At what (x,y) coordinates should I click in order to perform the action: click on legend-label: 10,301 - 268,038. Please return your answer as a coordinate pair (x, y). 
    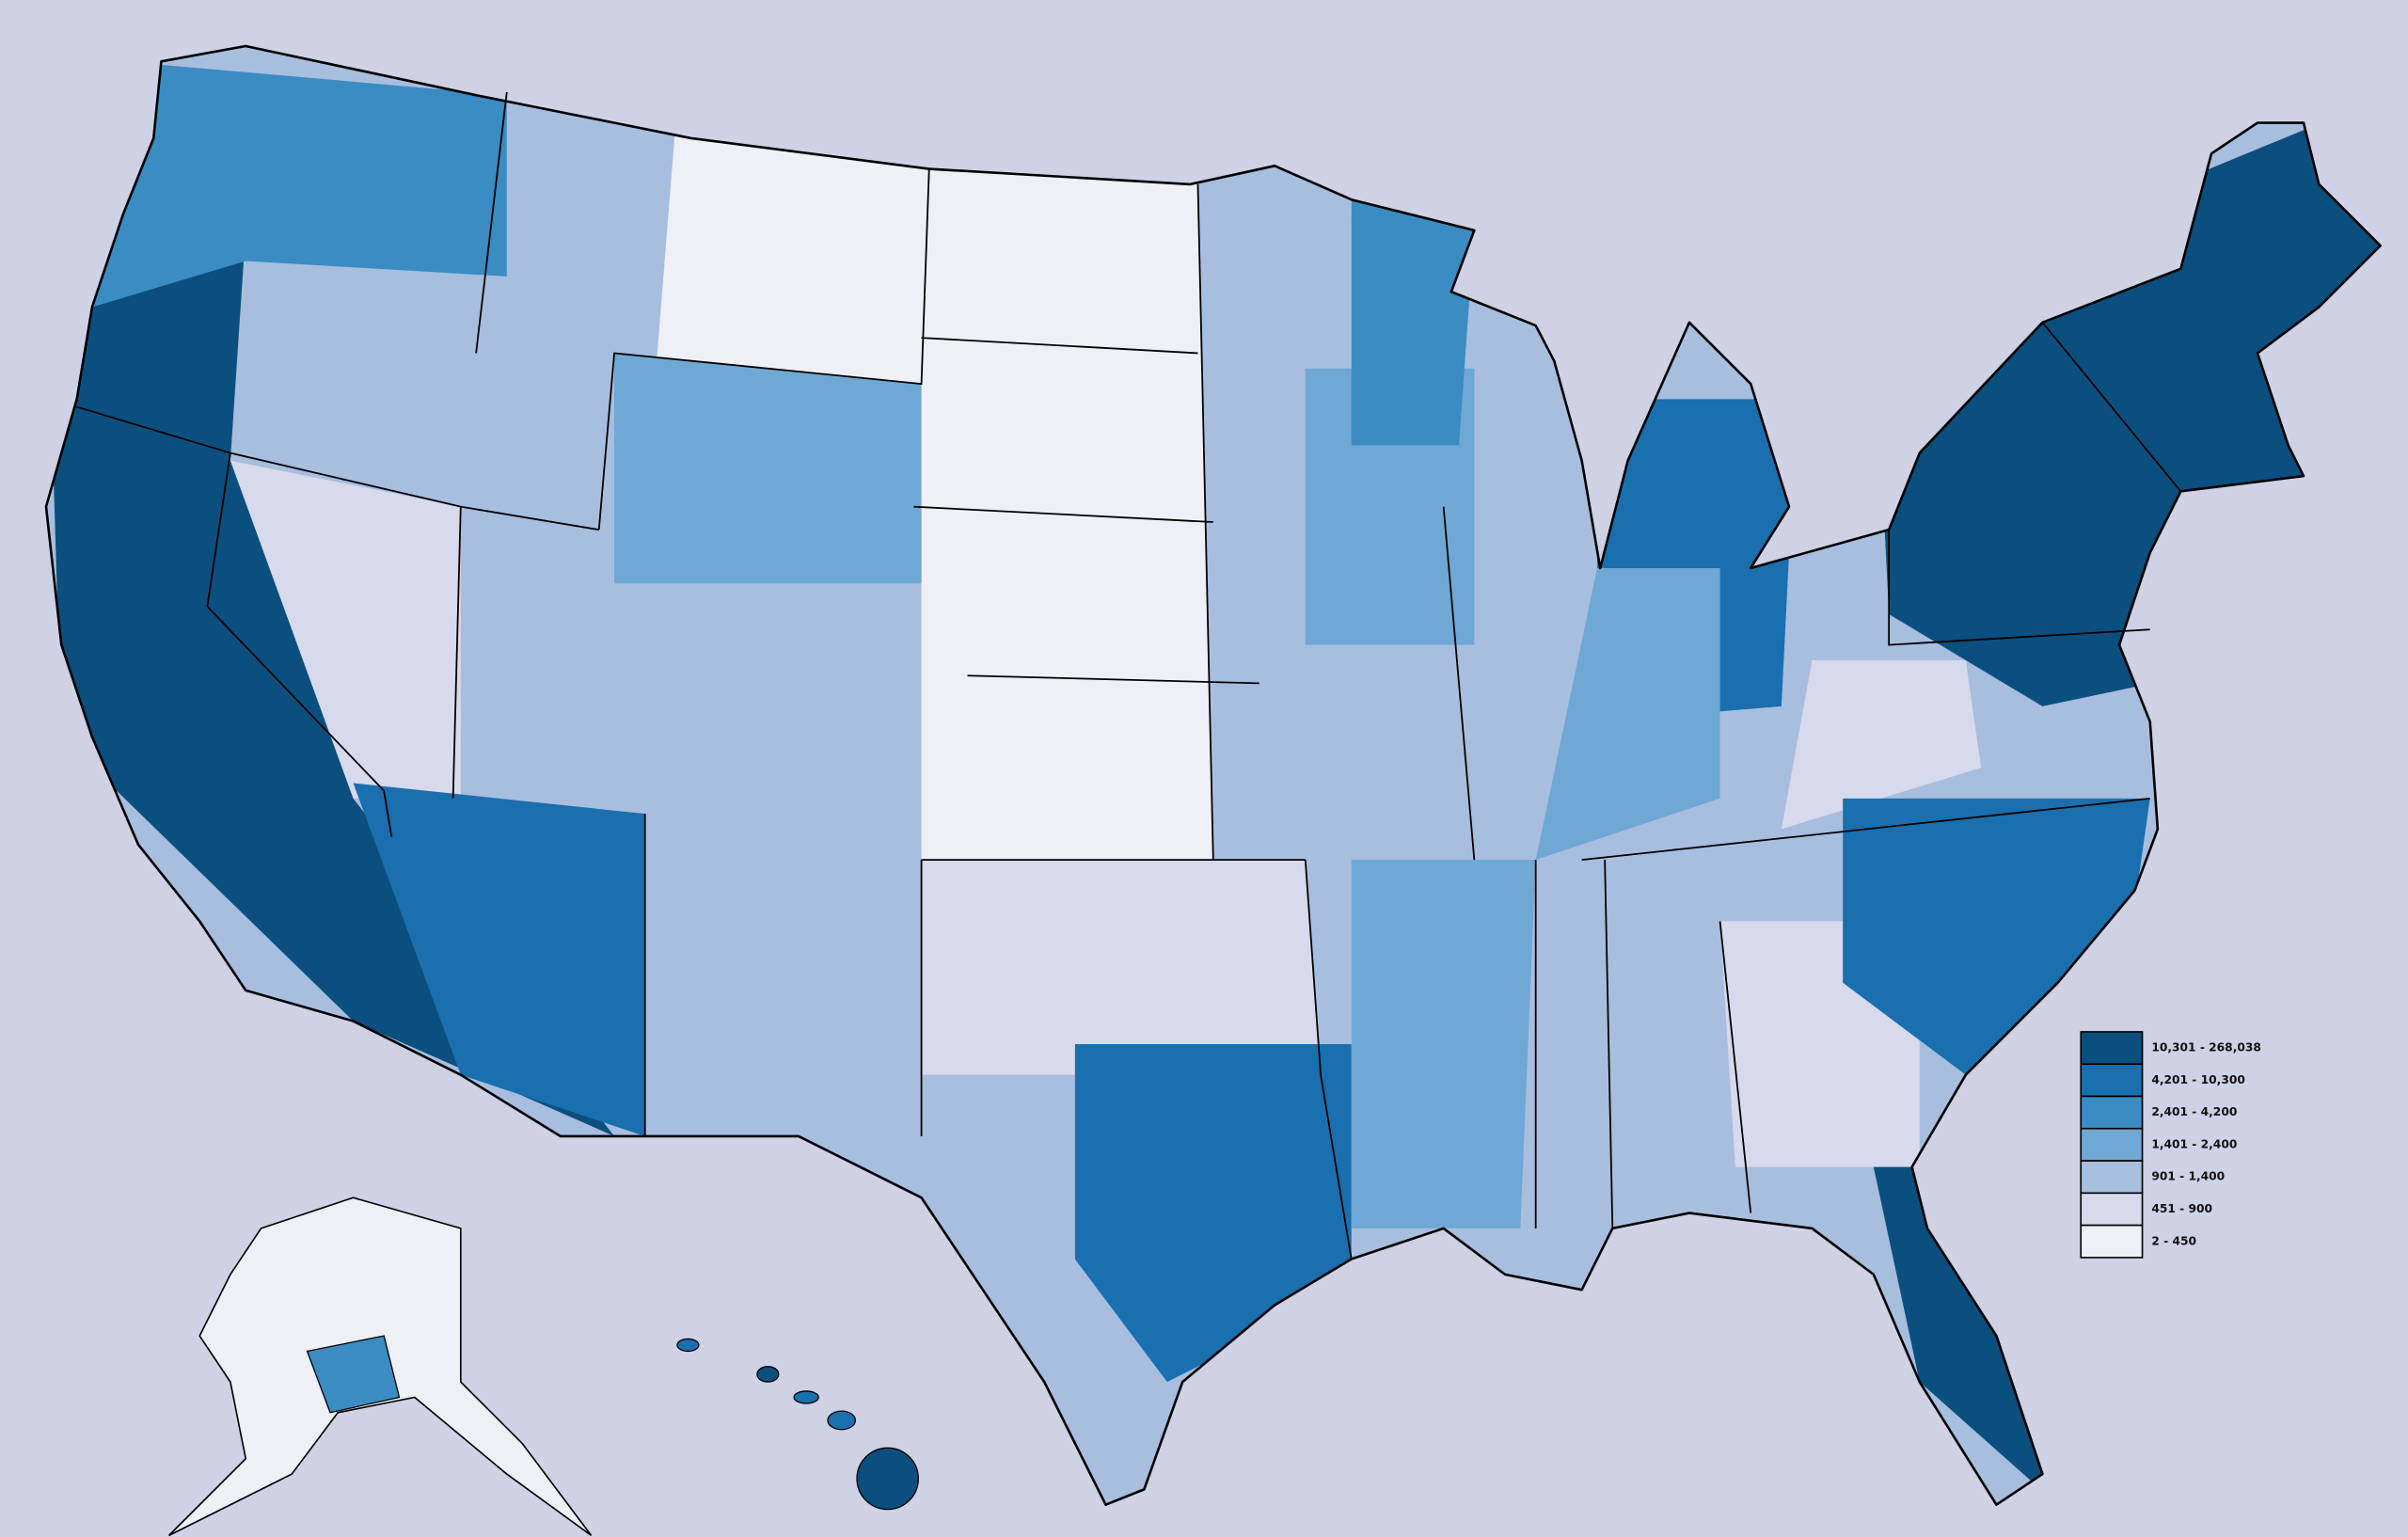
    Looking at the image, I should click on (2206, 1047).